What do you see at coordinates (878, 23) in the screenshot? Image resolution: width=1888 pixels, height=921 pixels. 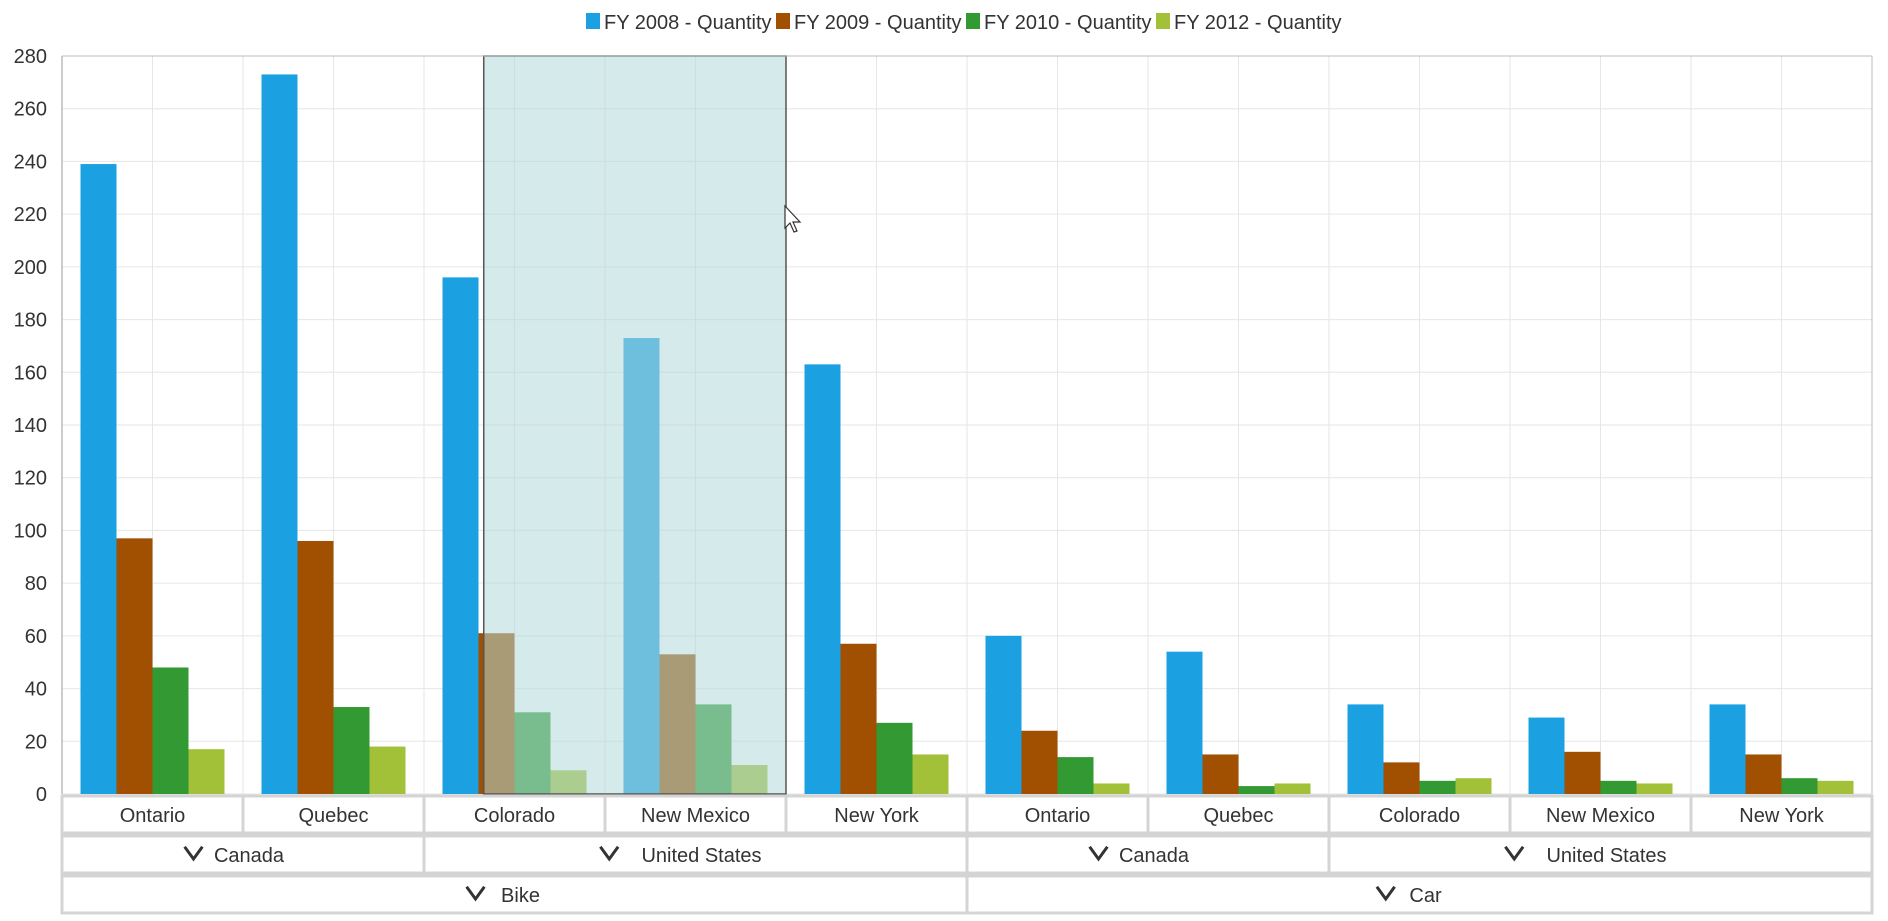 I see `legend-label: FY 2009 - Quantity` at bounding box center [878, 23].